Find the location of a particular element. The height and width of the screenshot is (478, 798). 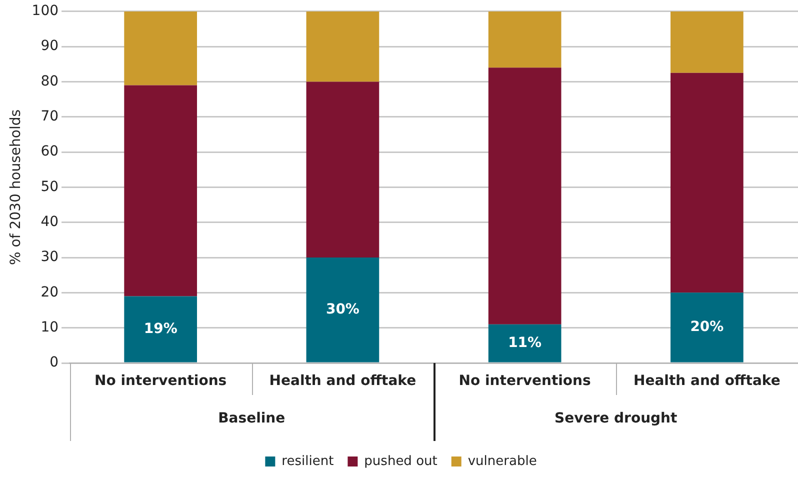

y-tick-label: 30 is located at coordinates (49, 257).